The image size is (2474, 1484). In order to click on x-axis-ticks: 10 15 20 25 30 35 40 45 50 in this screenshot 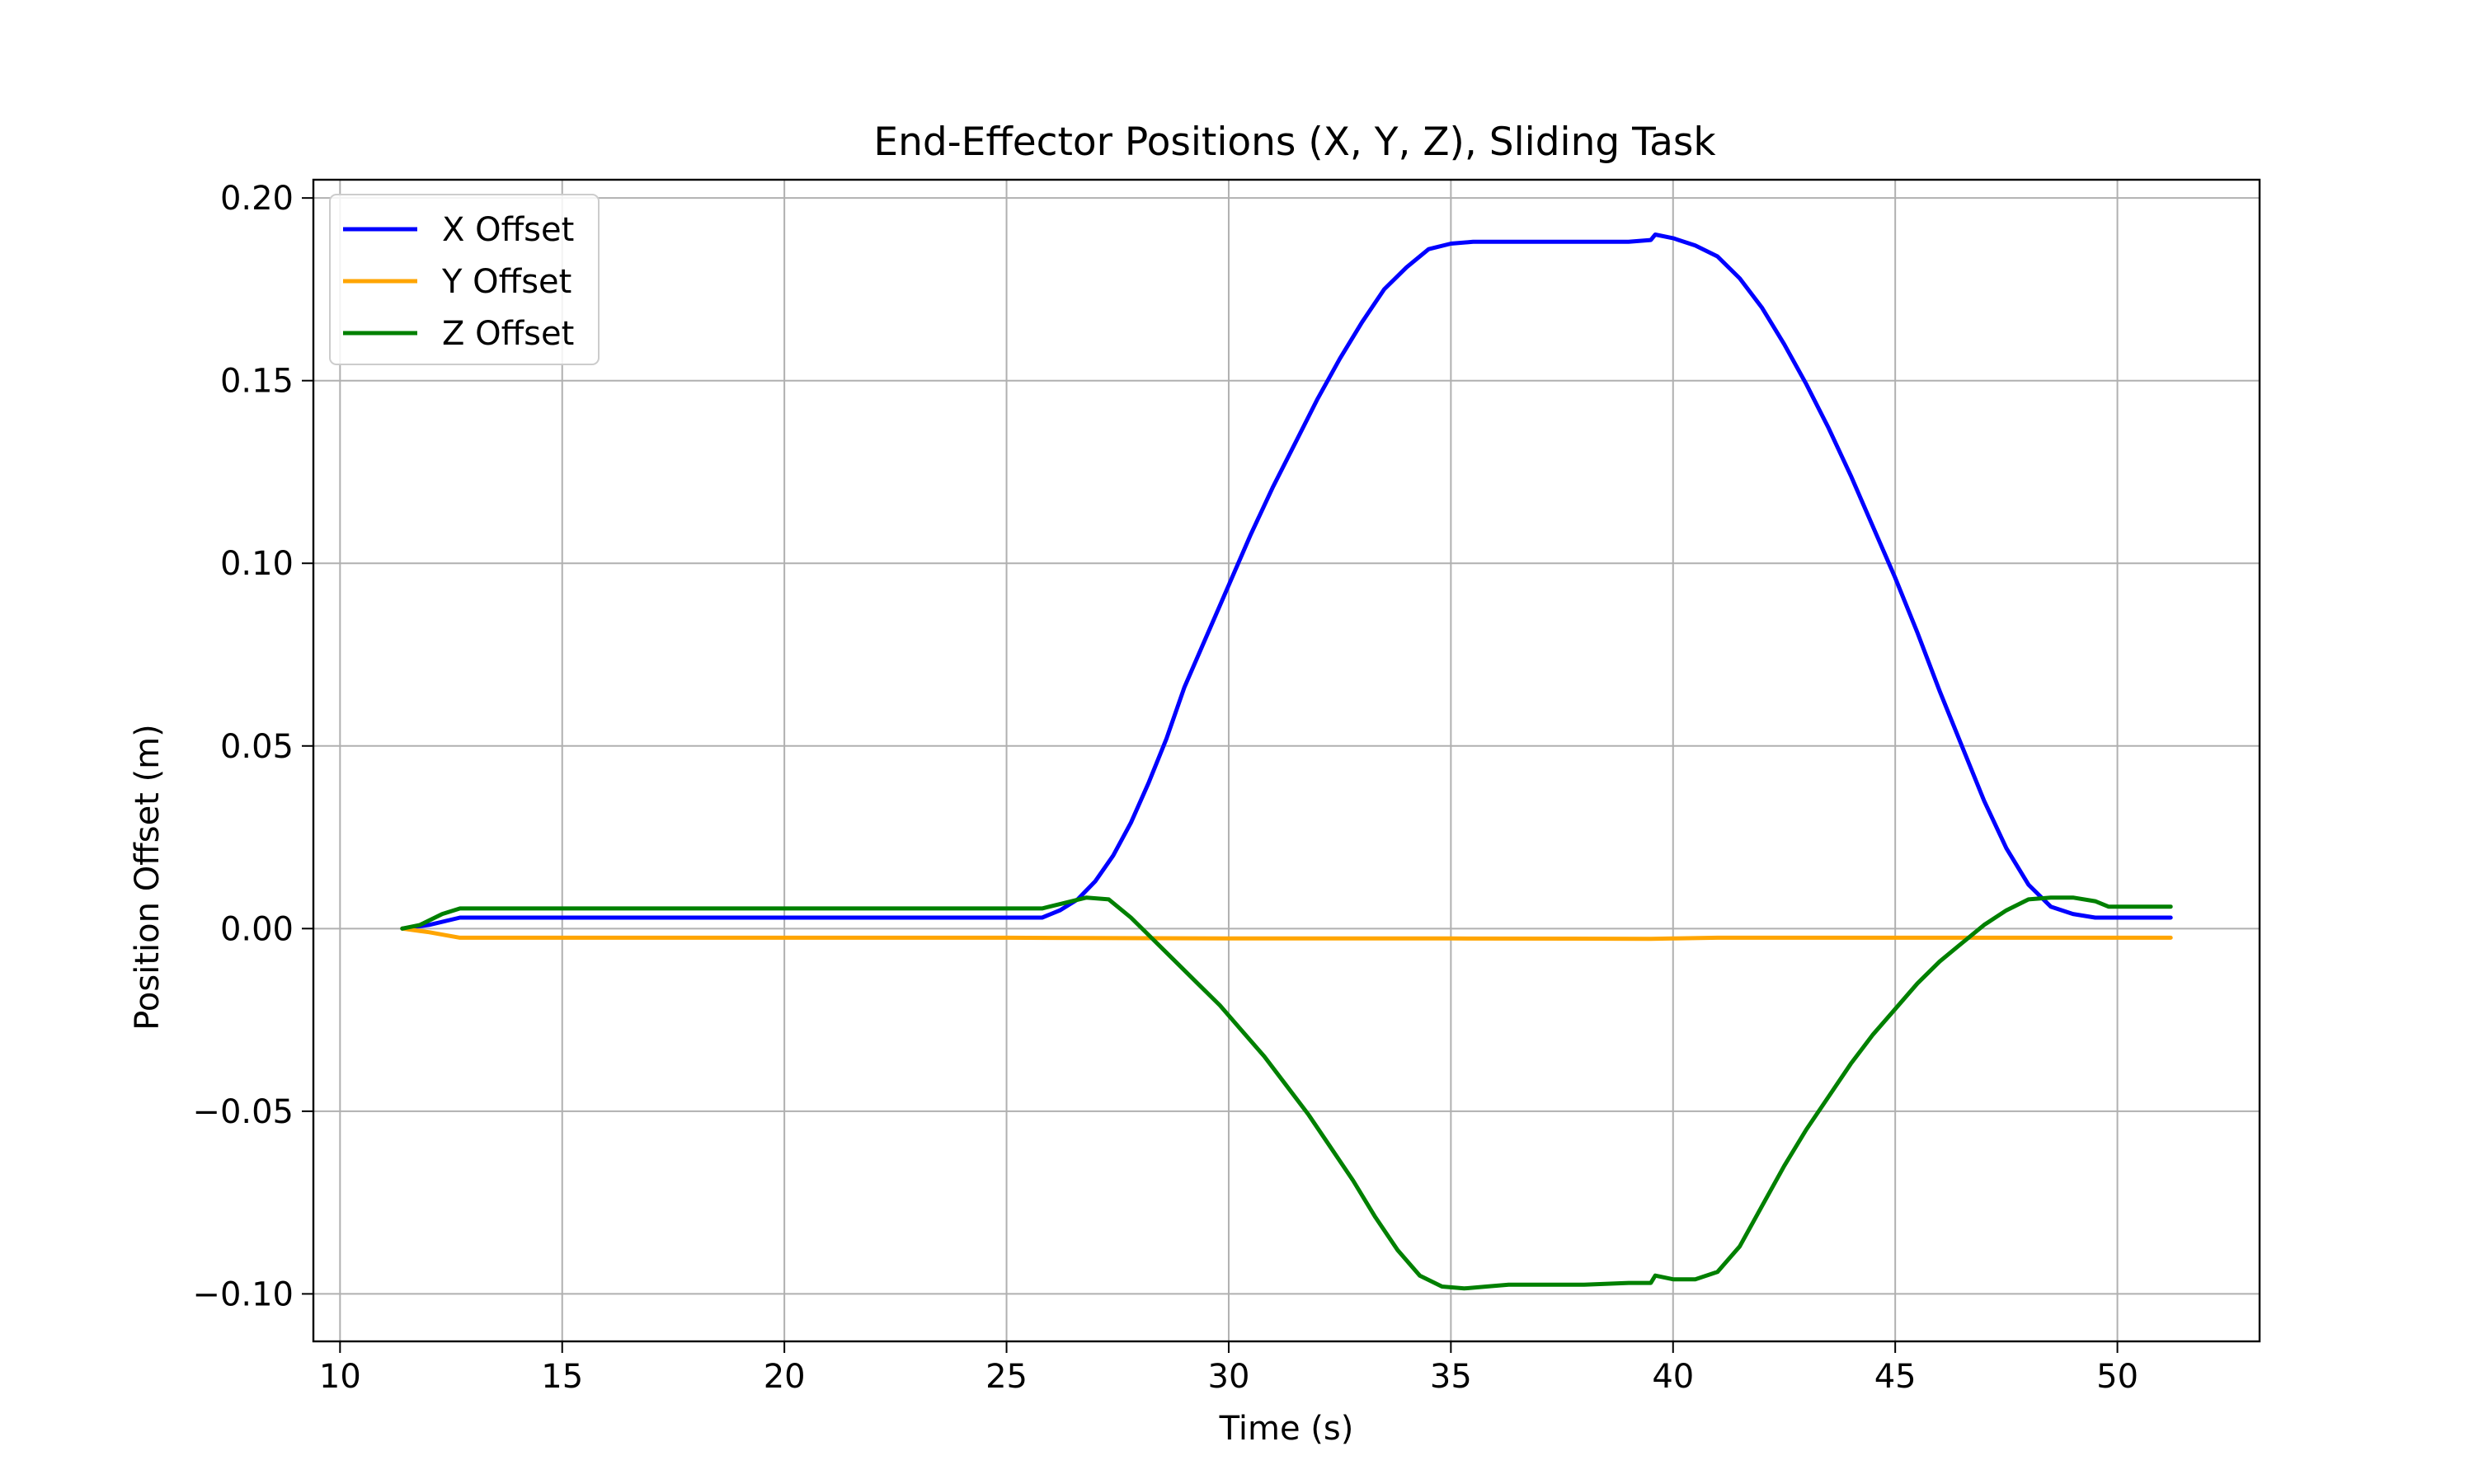, I will do `click(1228, 1368)`.